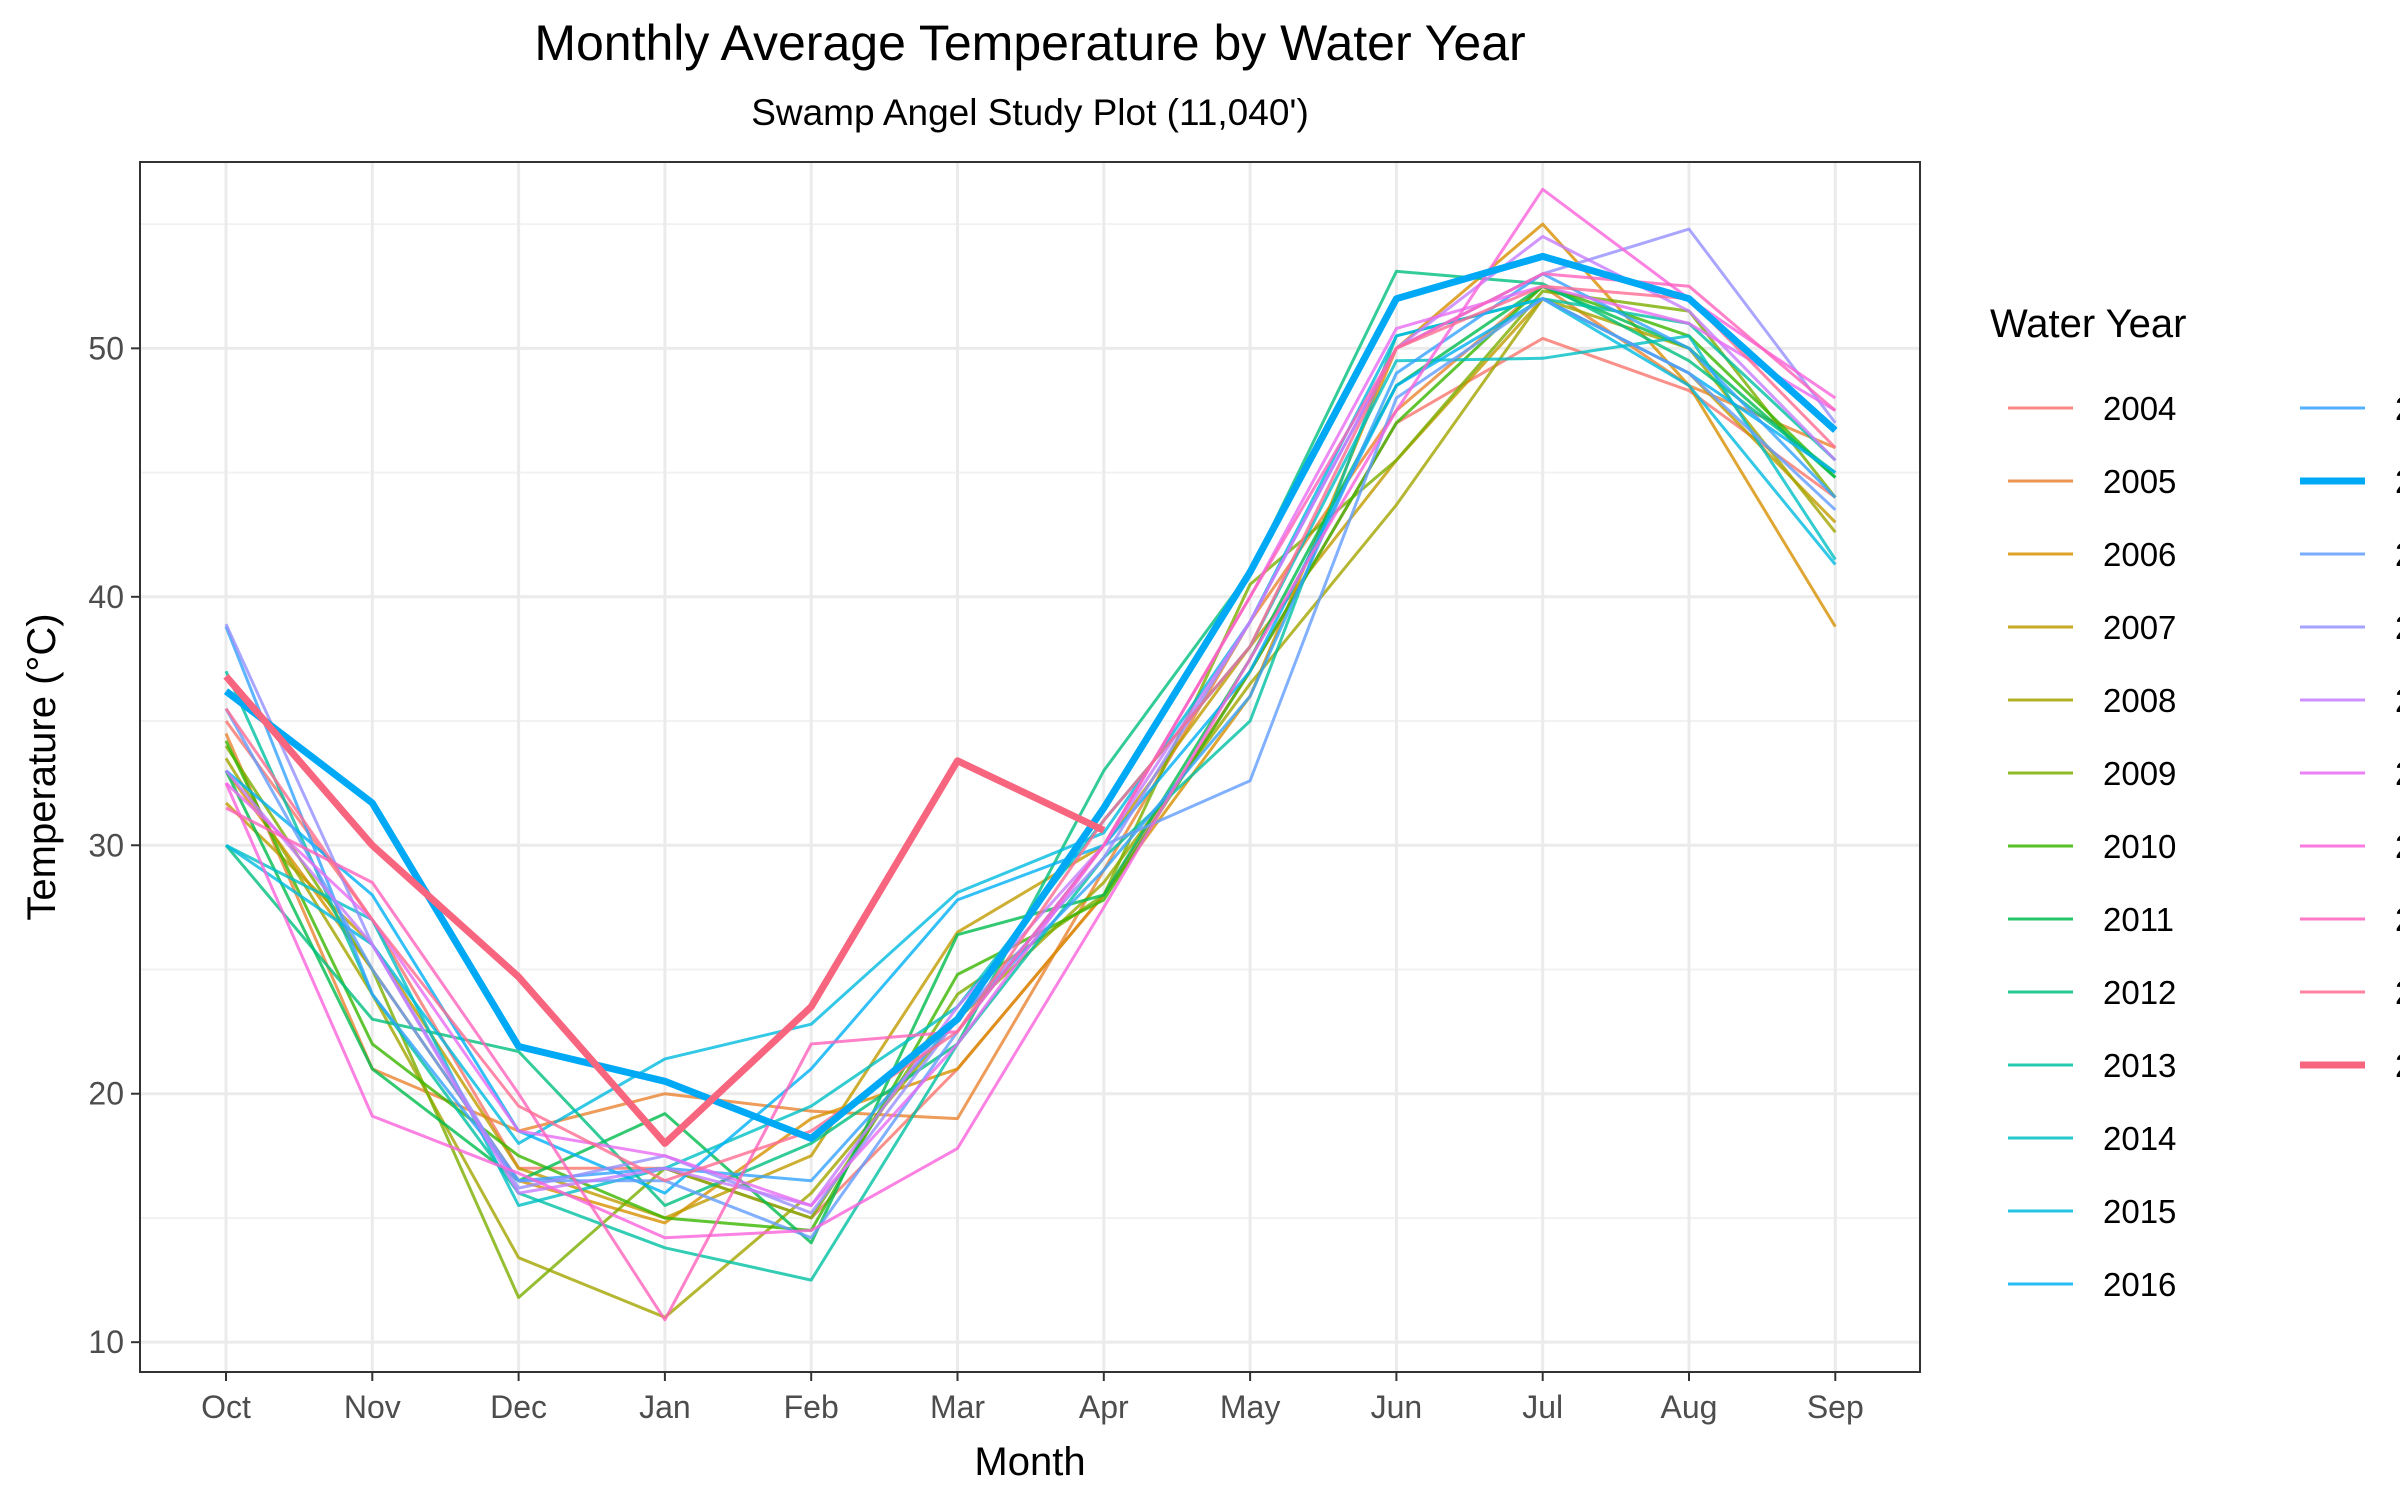 The height and width of the screenshot is (1500, 2400). What do you see at coordinates (2139, 554) in the screenshot?
I see `legend-label-2006: 2006` at bounding box center [2139, 554].